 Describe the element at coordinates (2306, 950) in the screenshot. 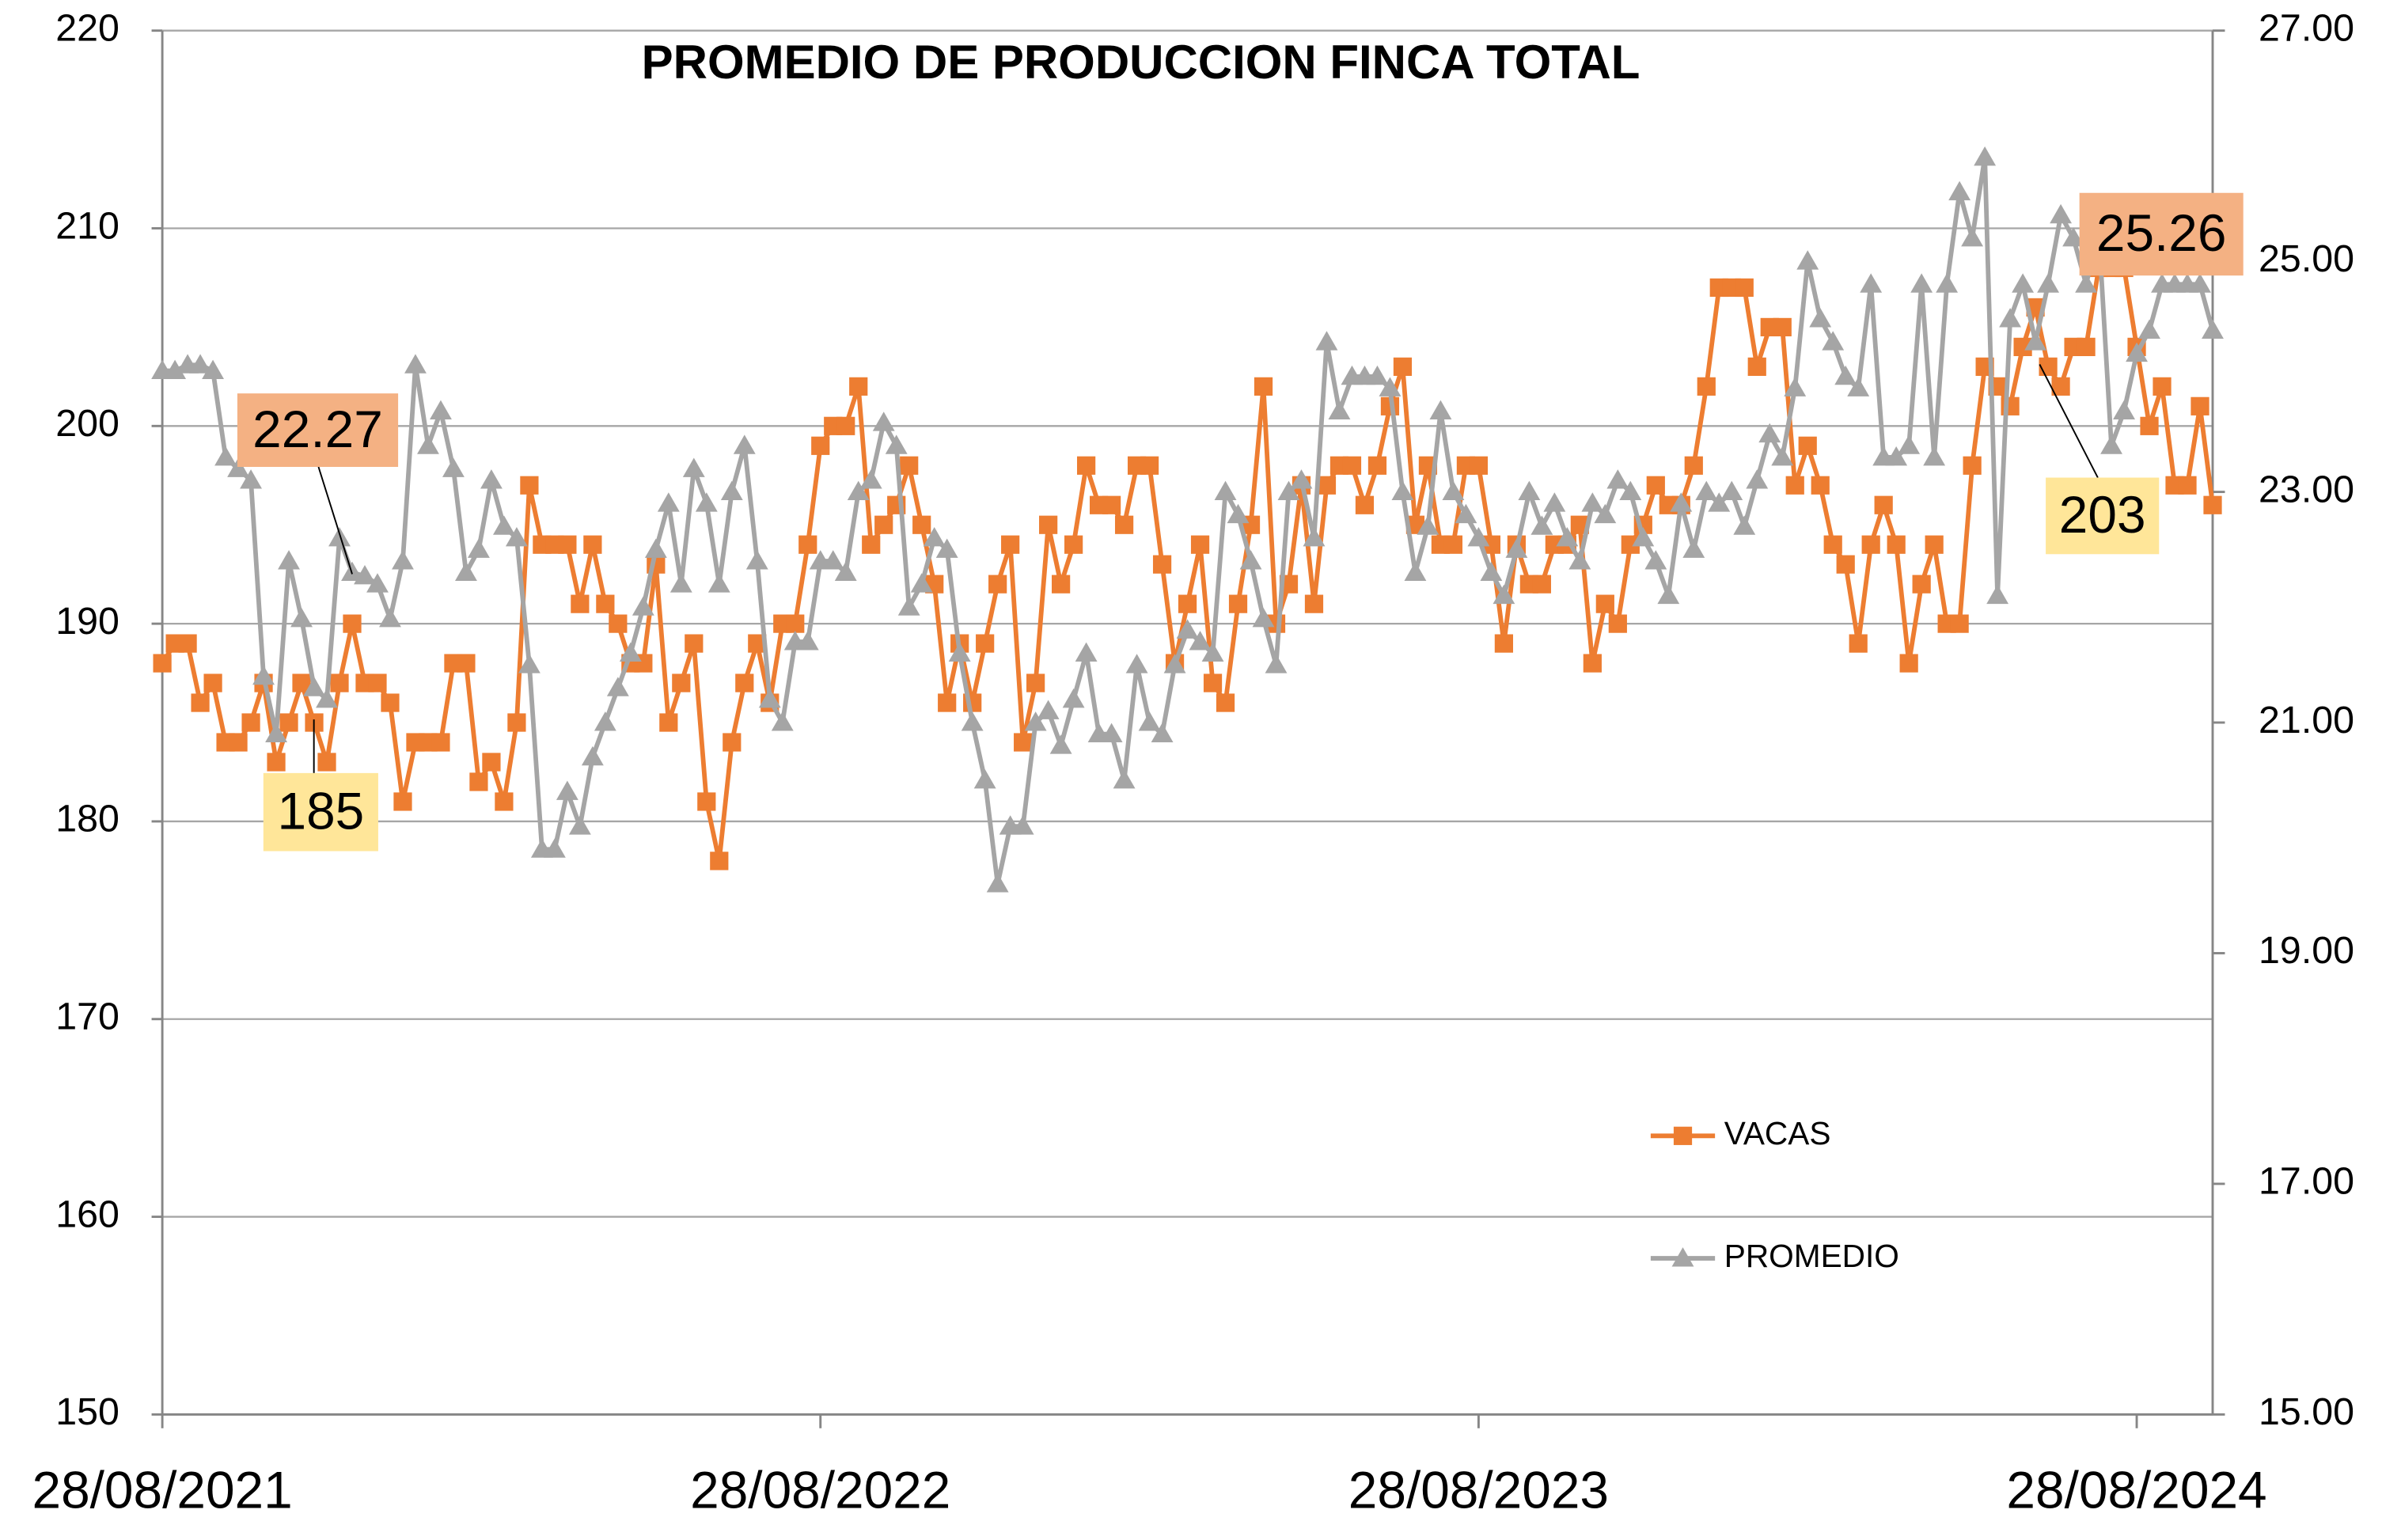

I see `y2-tick-label: 19.00` at that location.